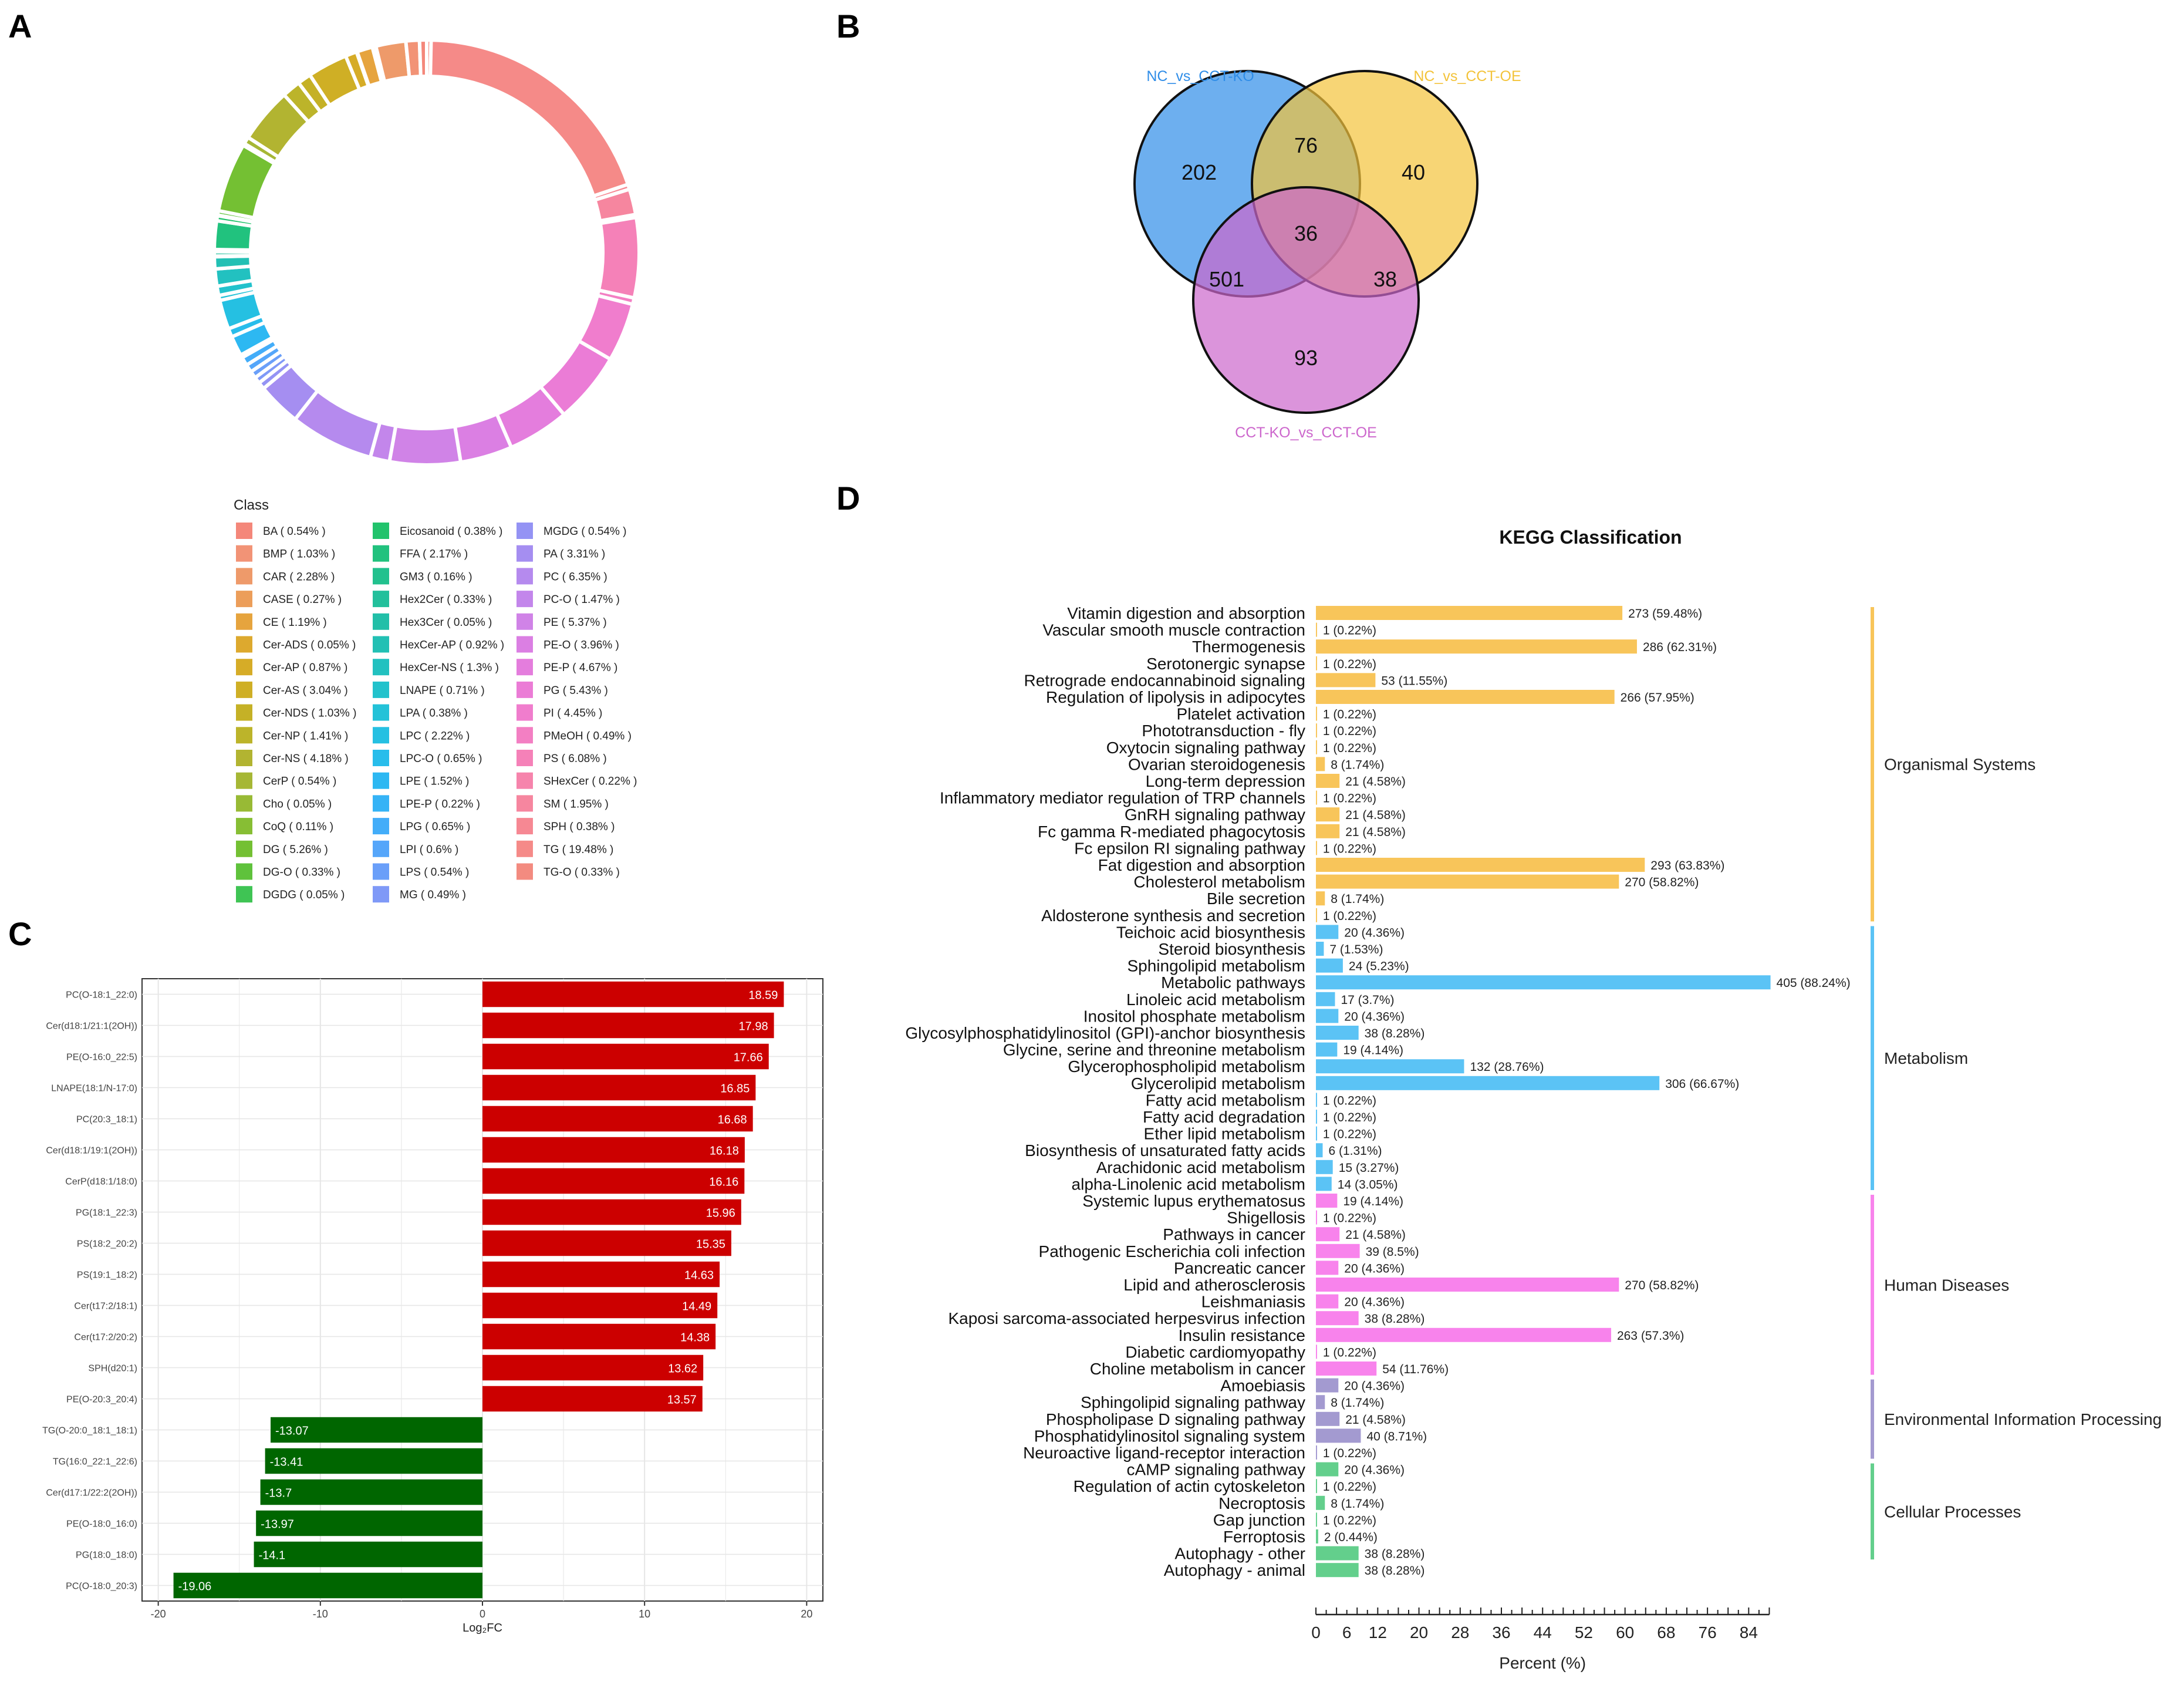  What do you see at coordinates (301, 873) in the screenshot?
I see `legend-label: DG-O ( 0.33% )` at bounding box center [301, 873].